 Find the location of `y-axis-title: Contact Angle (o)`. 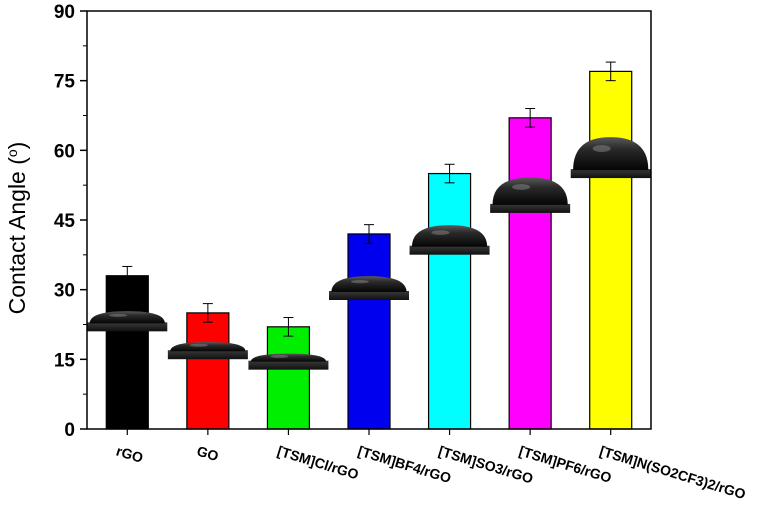

y-axis-title: Contact Angle (o) is located at coordinates (17, 228).